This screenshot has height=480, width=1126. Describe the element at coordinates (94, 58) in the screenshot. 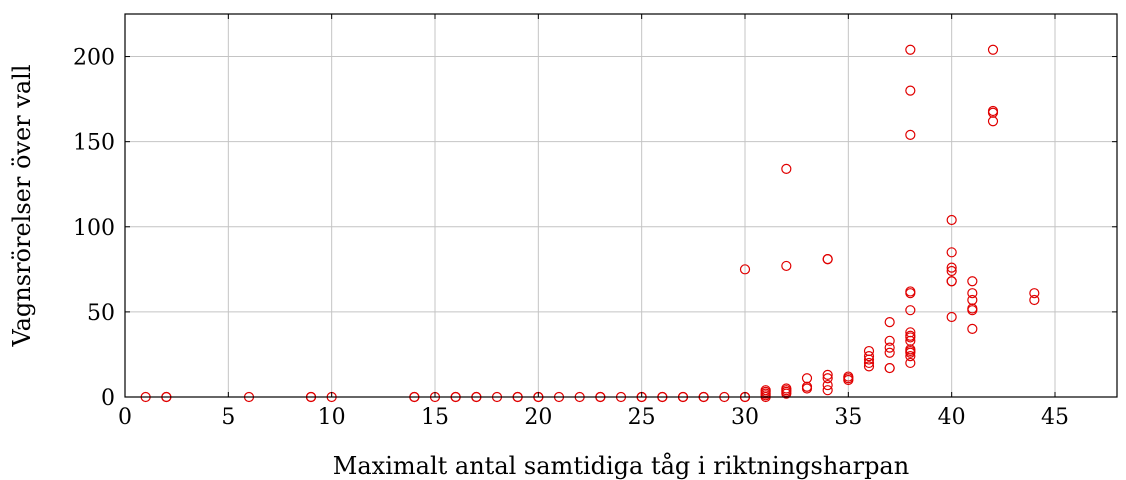

I see `y-tick-label: 200` at that location.